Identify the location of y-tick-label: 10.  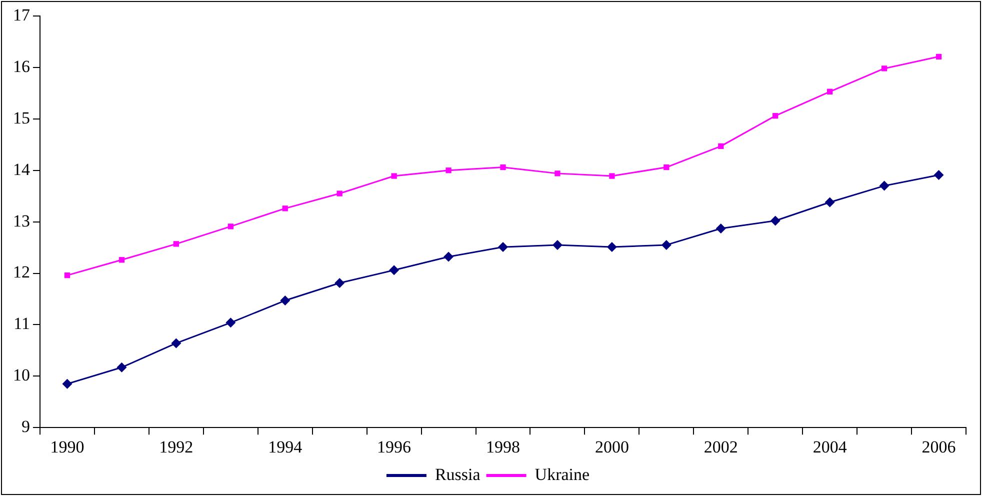
(21, 375).